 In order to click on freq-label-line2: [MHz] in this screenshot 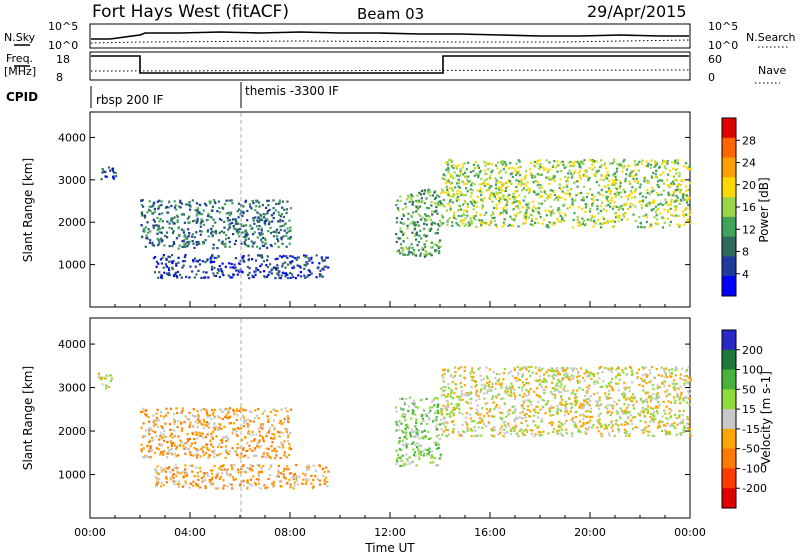, I will do `click(20, 71)`.